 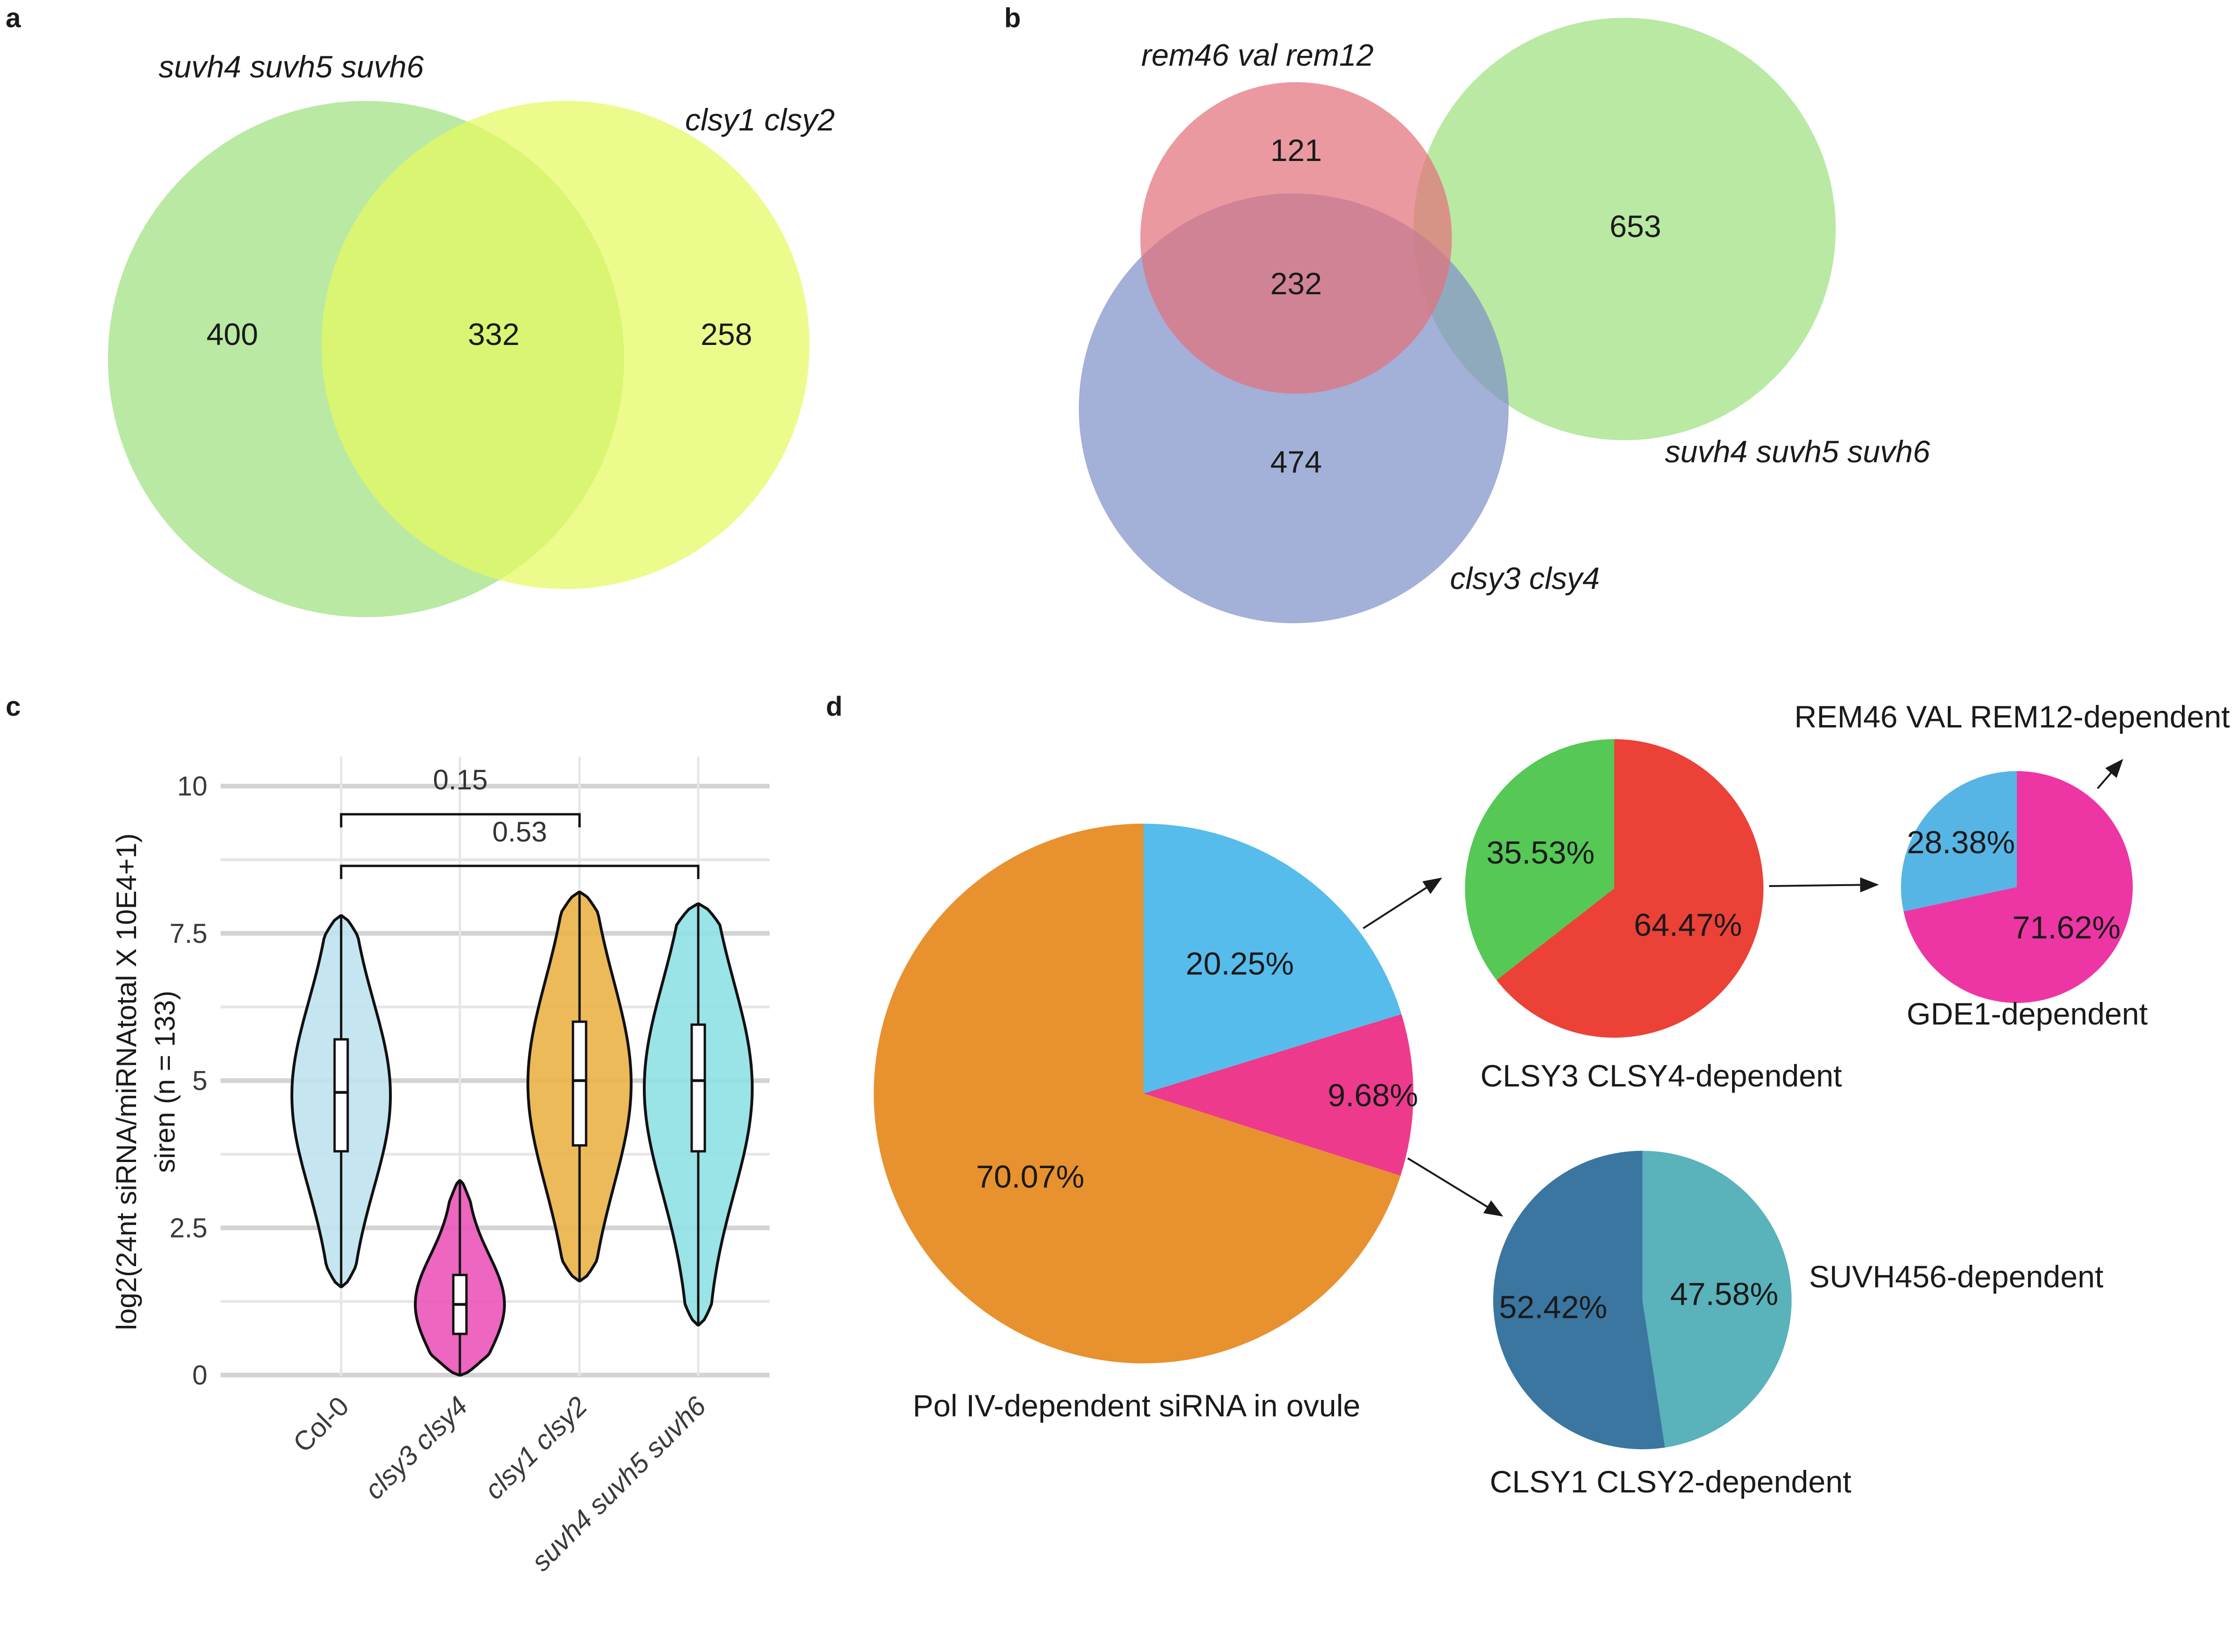 I want to click on arrow-to-clsy34-pie, so click(x=1402, y=903).